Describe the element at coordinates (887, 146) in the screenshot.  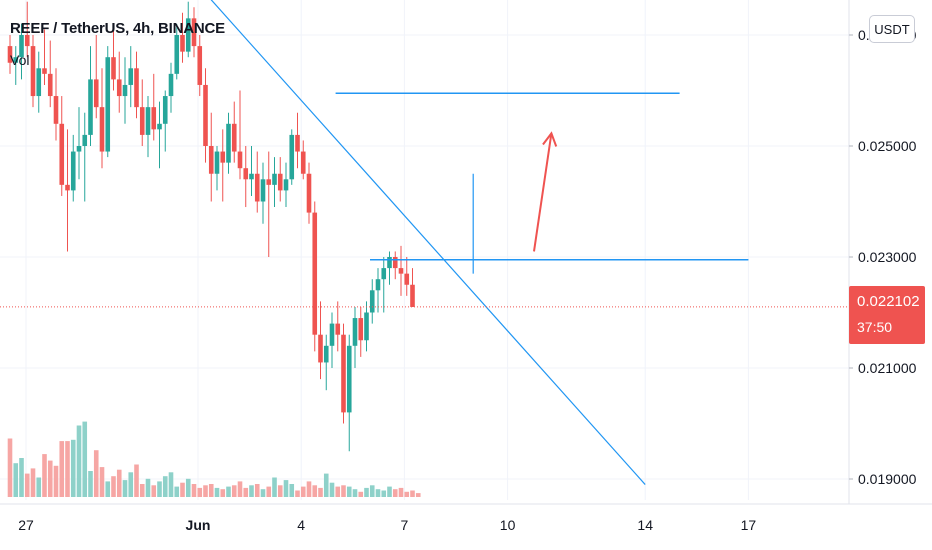
I see `price-tick-label: 0.025000` at that location.